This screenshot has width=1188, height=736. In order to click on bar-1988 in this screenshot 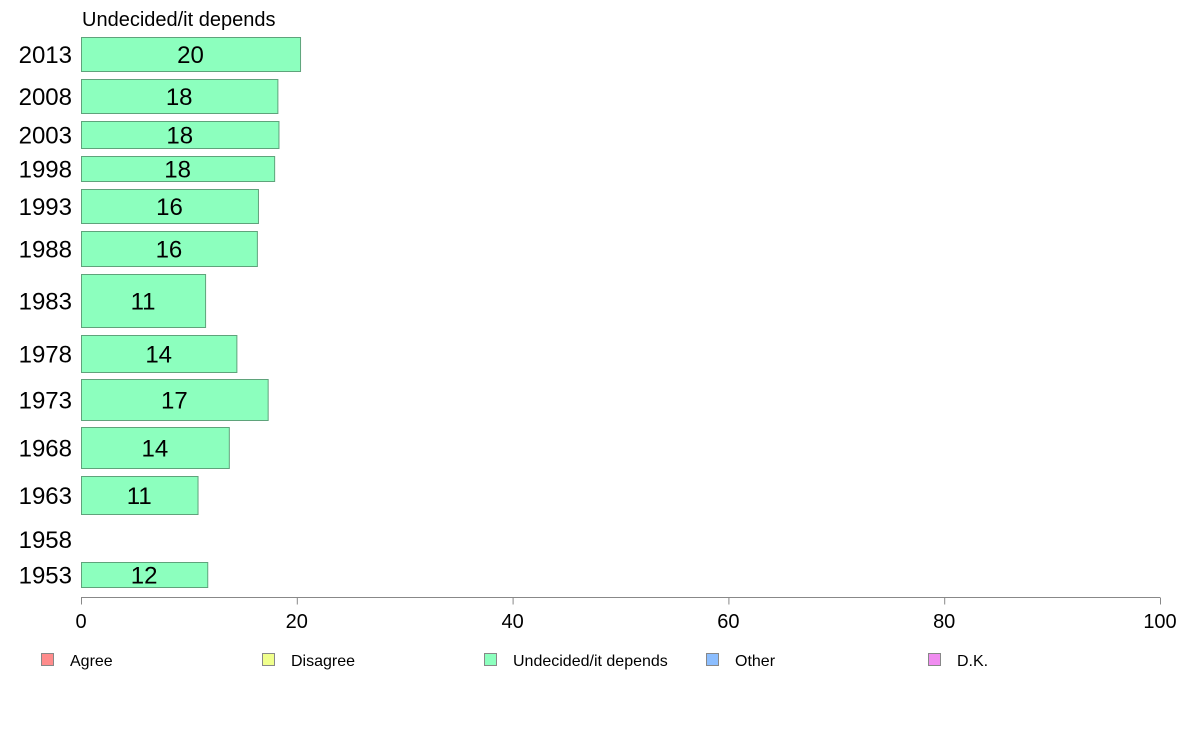, I will do `click(169, 249)`.